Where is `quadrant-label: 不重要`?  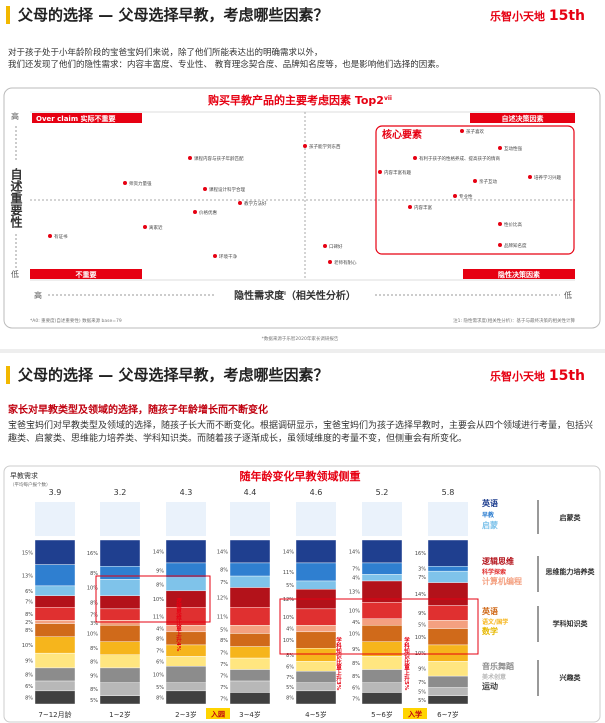
quadrant-label: 不重要 is located at coordinates (86, 274).